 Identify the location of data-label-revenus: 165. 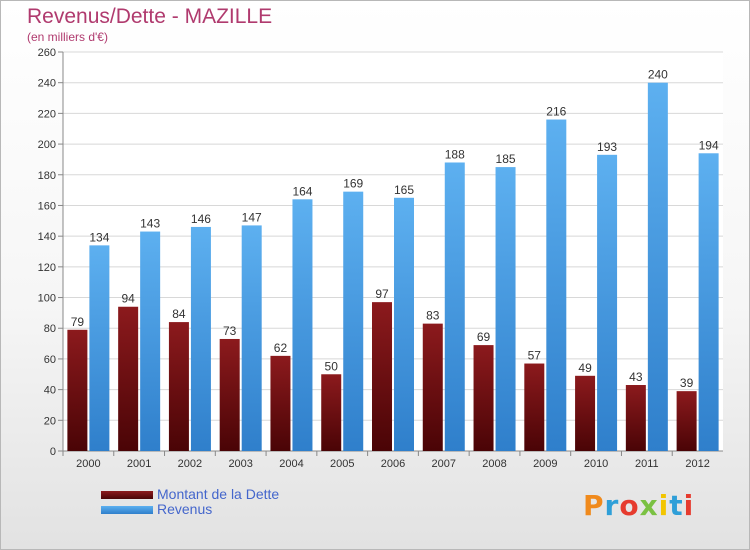
(404, 190).